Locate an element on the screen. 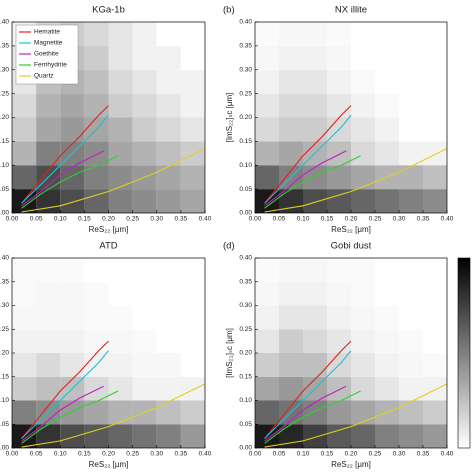  y-tick-label: 0.35 is located at coordinates (245, 46).